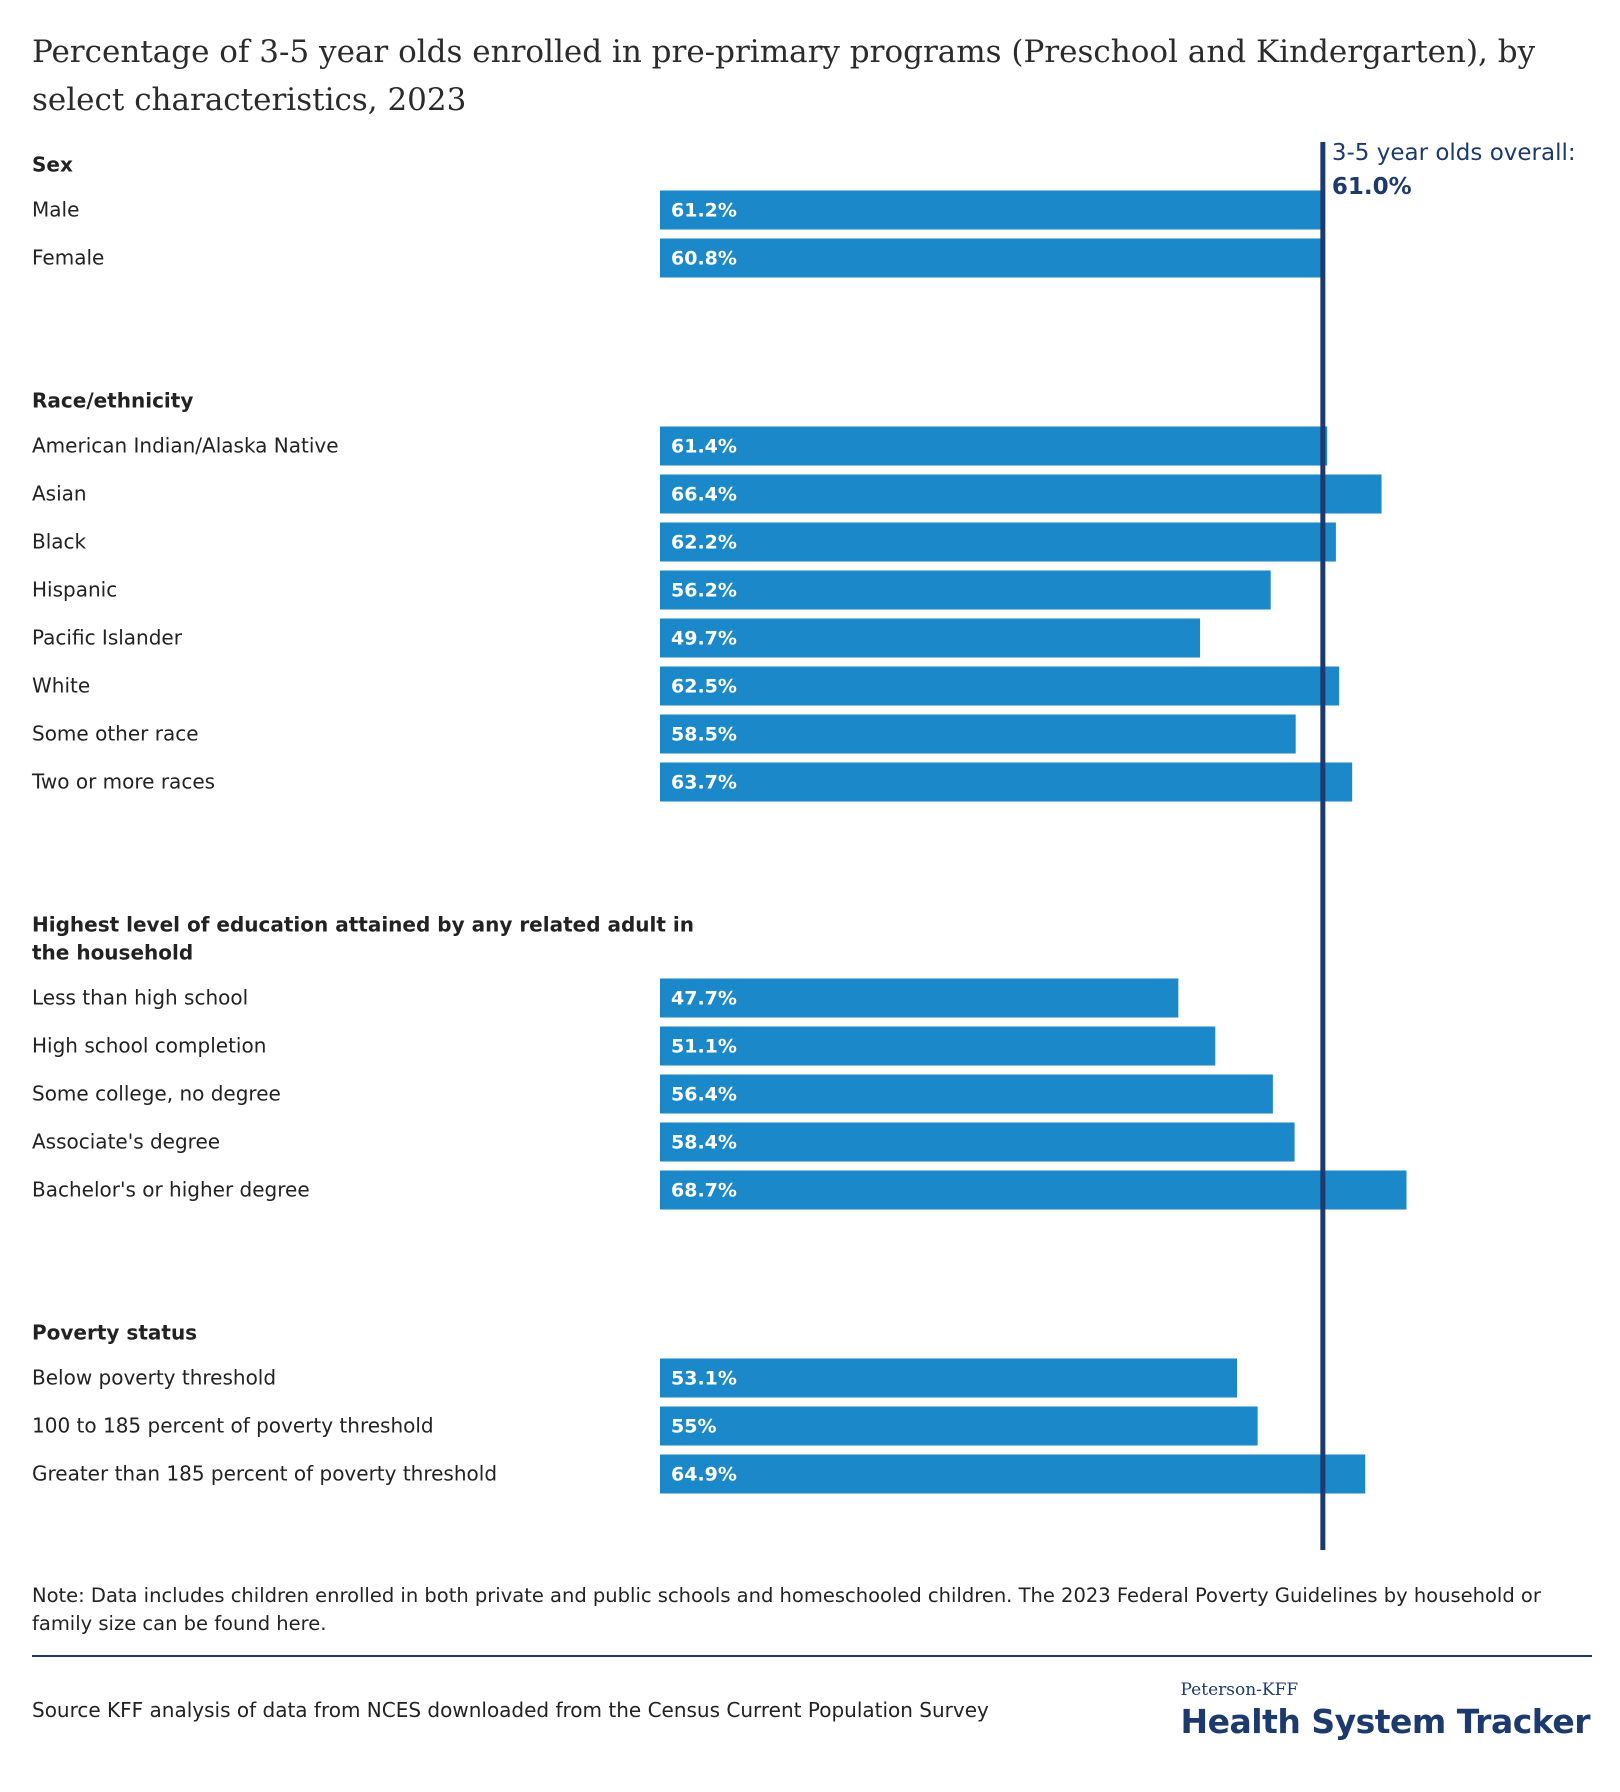  What do you see at coordinates (704, 783) in the screenshot?
I see `bar-value-label: 63.7%` at bounding box center [704, 783].